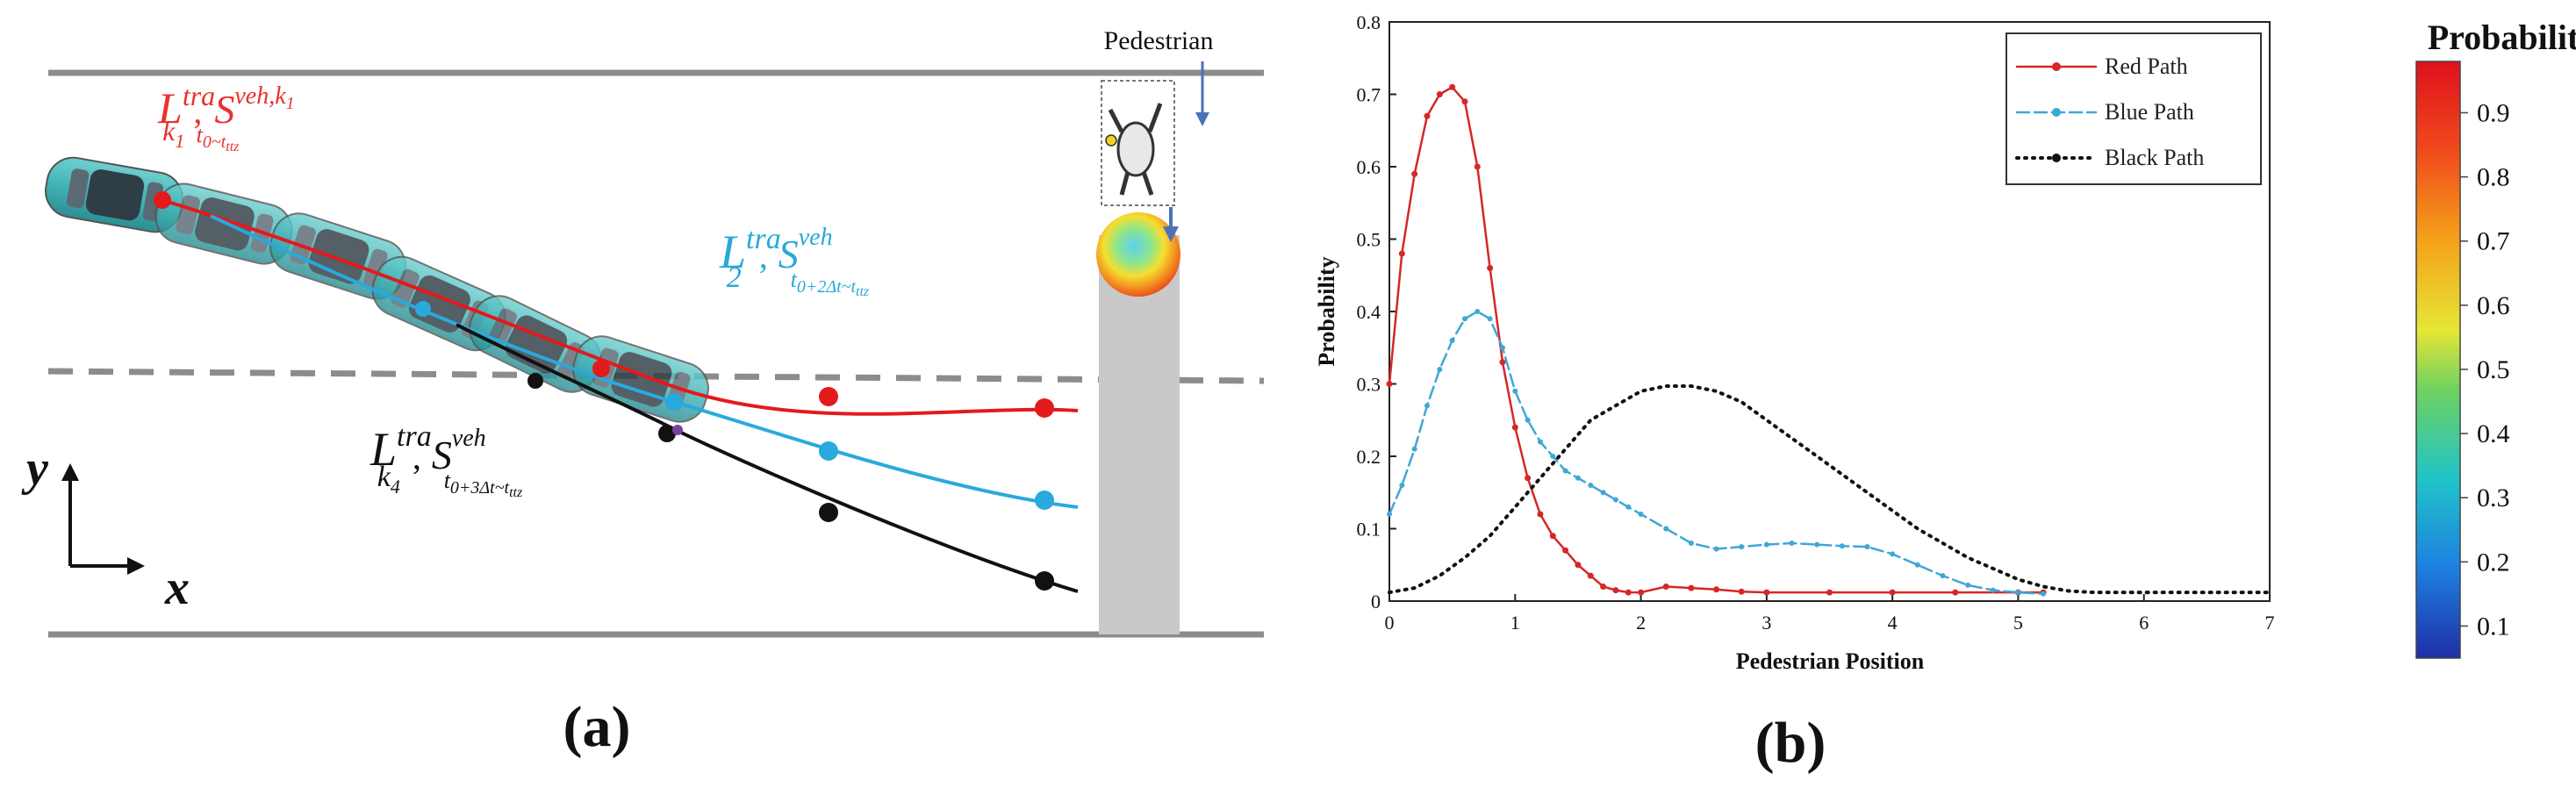  What do you see at coordinates (2493, 177) in the screenshot?
I see `colorbar-tick-label: 0.8` at bounding box center [2493, 177].